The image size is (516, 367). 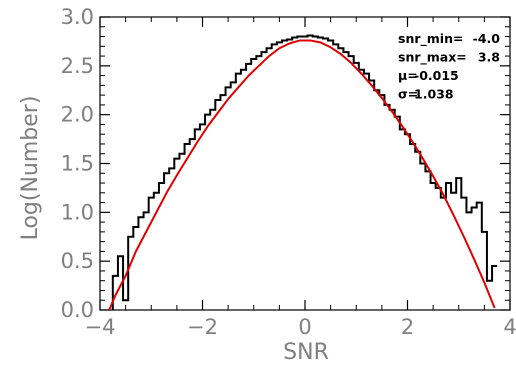 I want to click on y-tick-label: 0.0, so click(x=77, y=310).